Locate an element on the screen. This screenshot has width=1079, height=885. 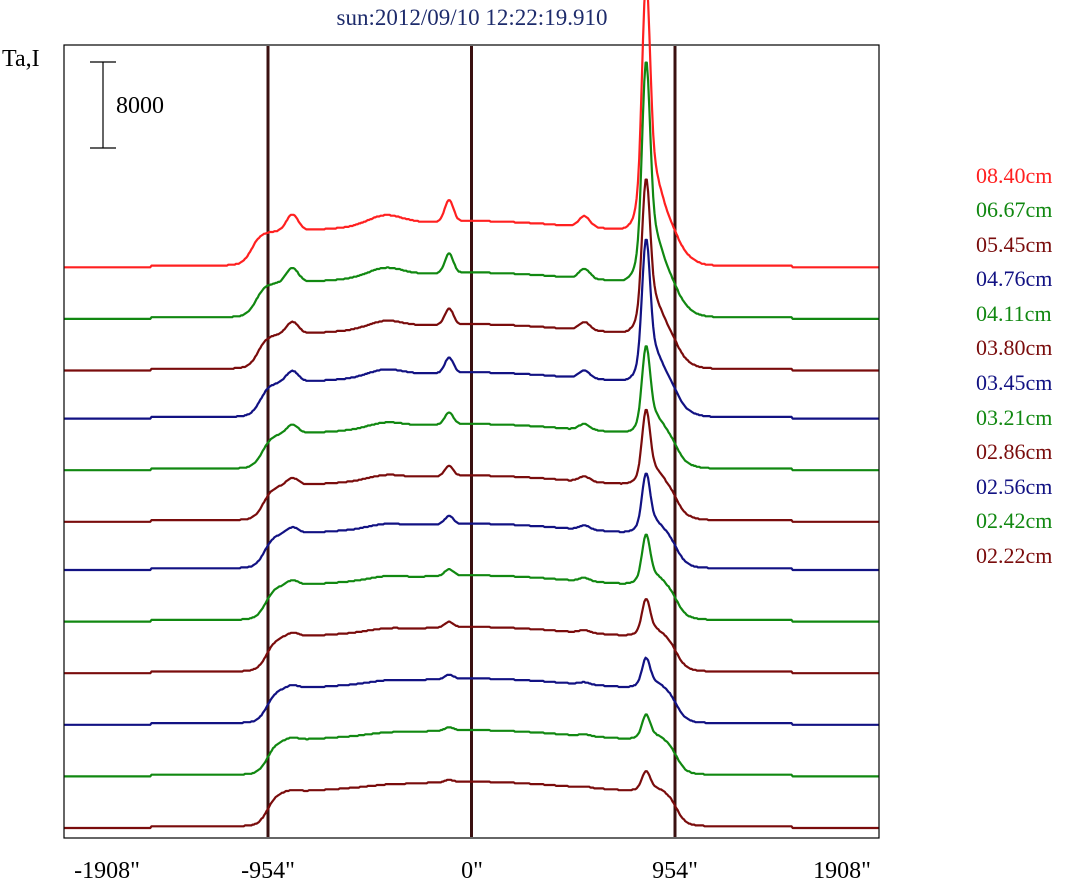
legend-item: 02.42cm is located at coordinates (1014, 520).